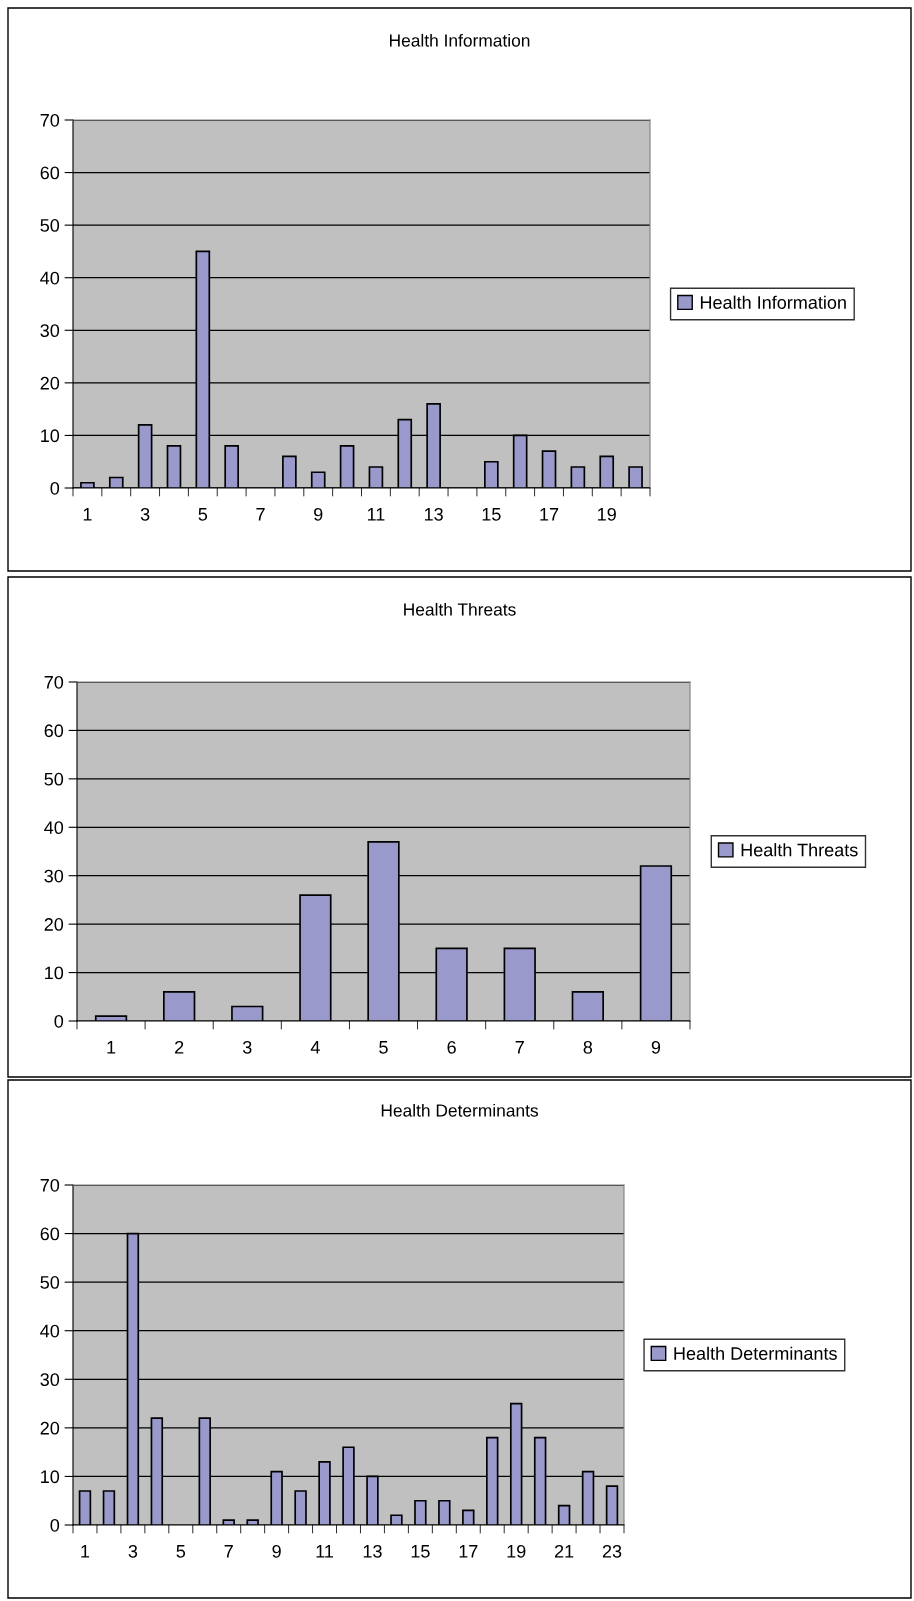 The width and height of the screenshot is (914, 1601). I want to click on x-tick-label: 8, so click(588, 1047).